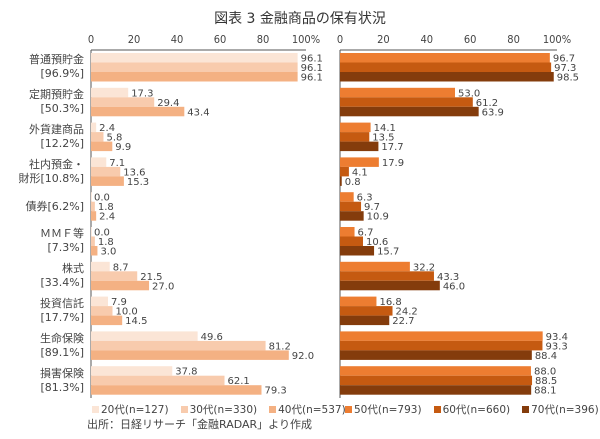 Image resolution: width=600 pixels, height=439 pixels. I want to click on category-label: 株式 [33.4%], so click(62, 276).